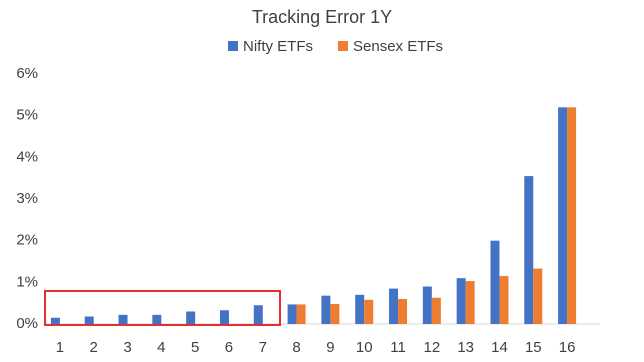 This screenshot has height=362, width=644. I want to click on x-tick-label: 12, so click(432, 347).